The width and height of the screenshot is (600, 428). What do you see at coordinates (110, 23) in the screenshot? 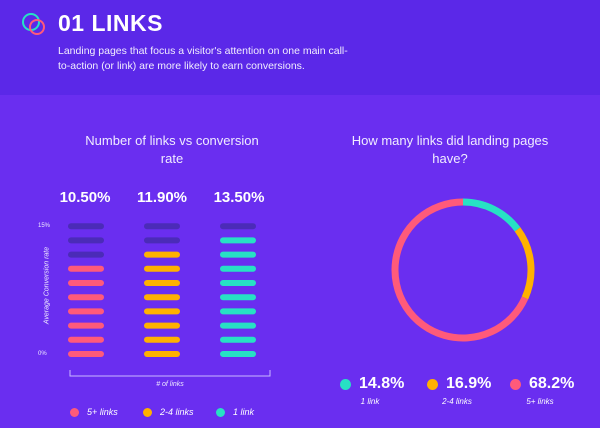
I see `page-title: 01 LINKS` at bounding box center [110, 23].